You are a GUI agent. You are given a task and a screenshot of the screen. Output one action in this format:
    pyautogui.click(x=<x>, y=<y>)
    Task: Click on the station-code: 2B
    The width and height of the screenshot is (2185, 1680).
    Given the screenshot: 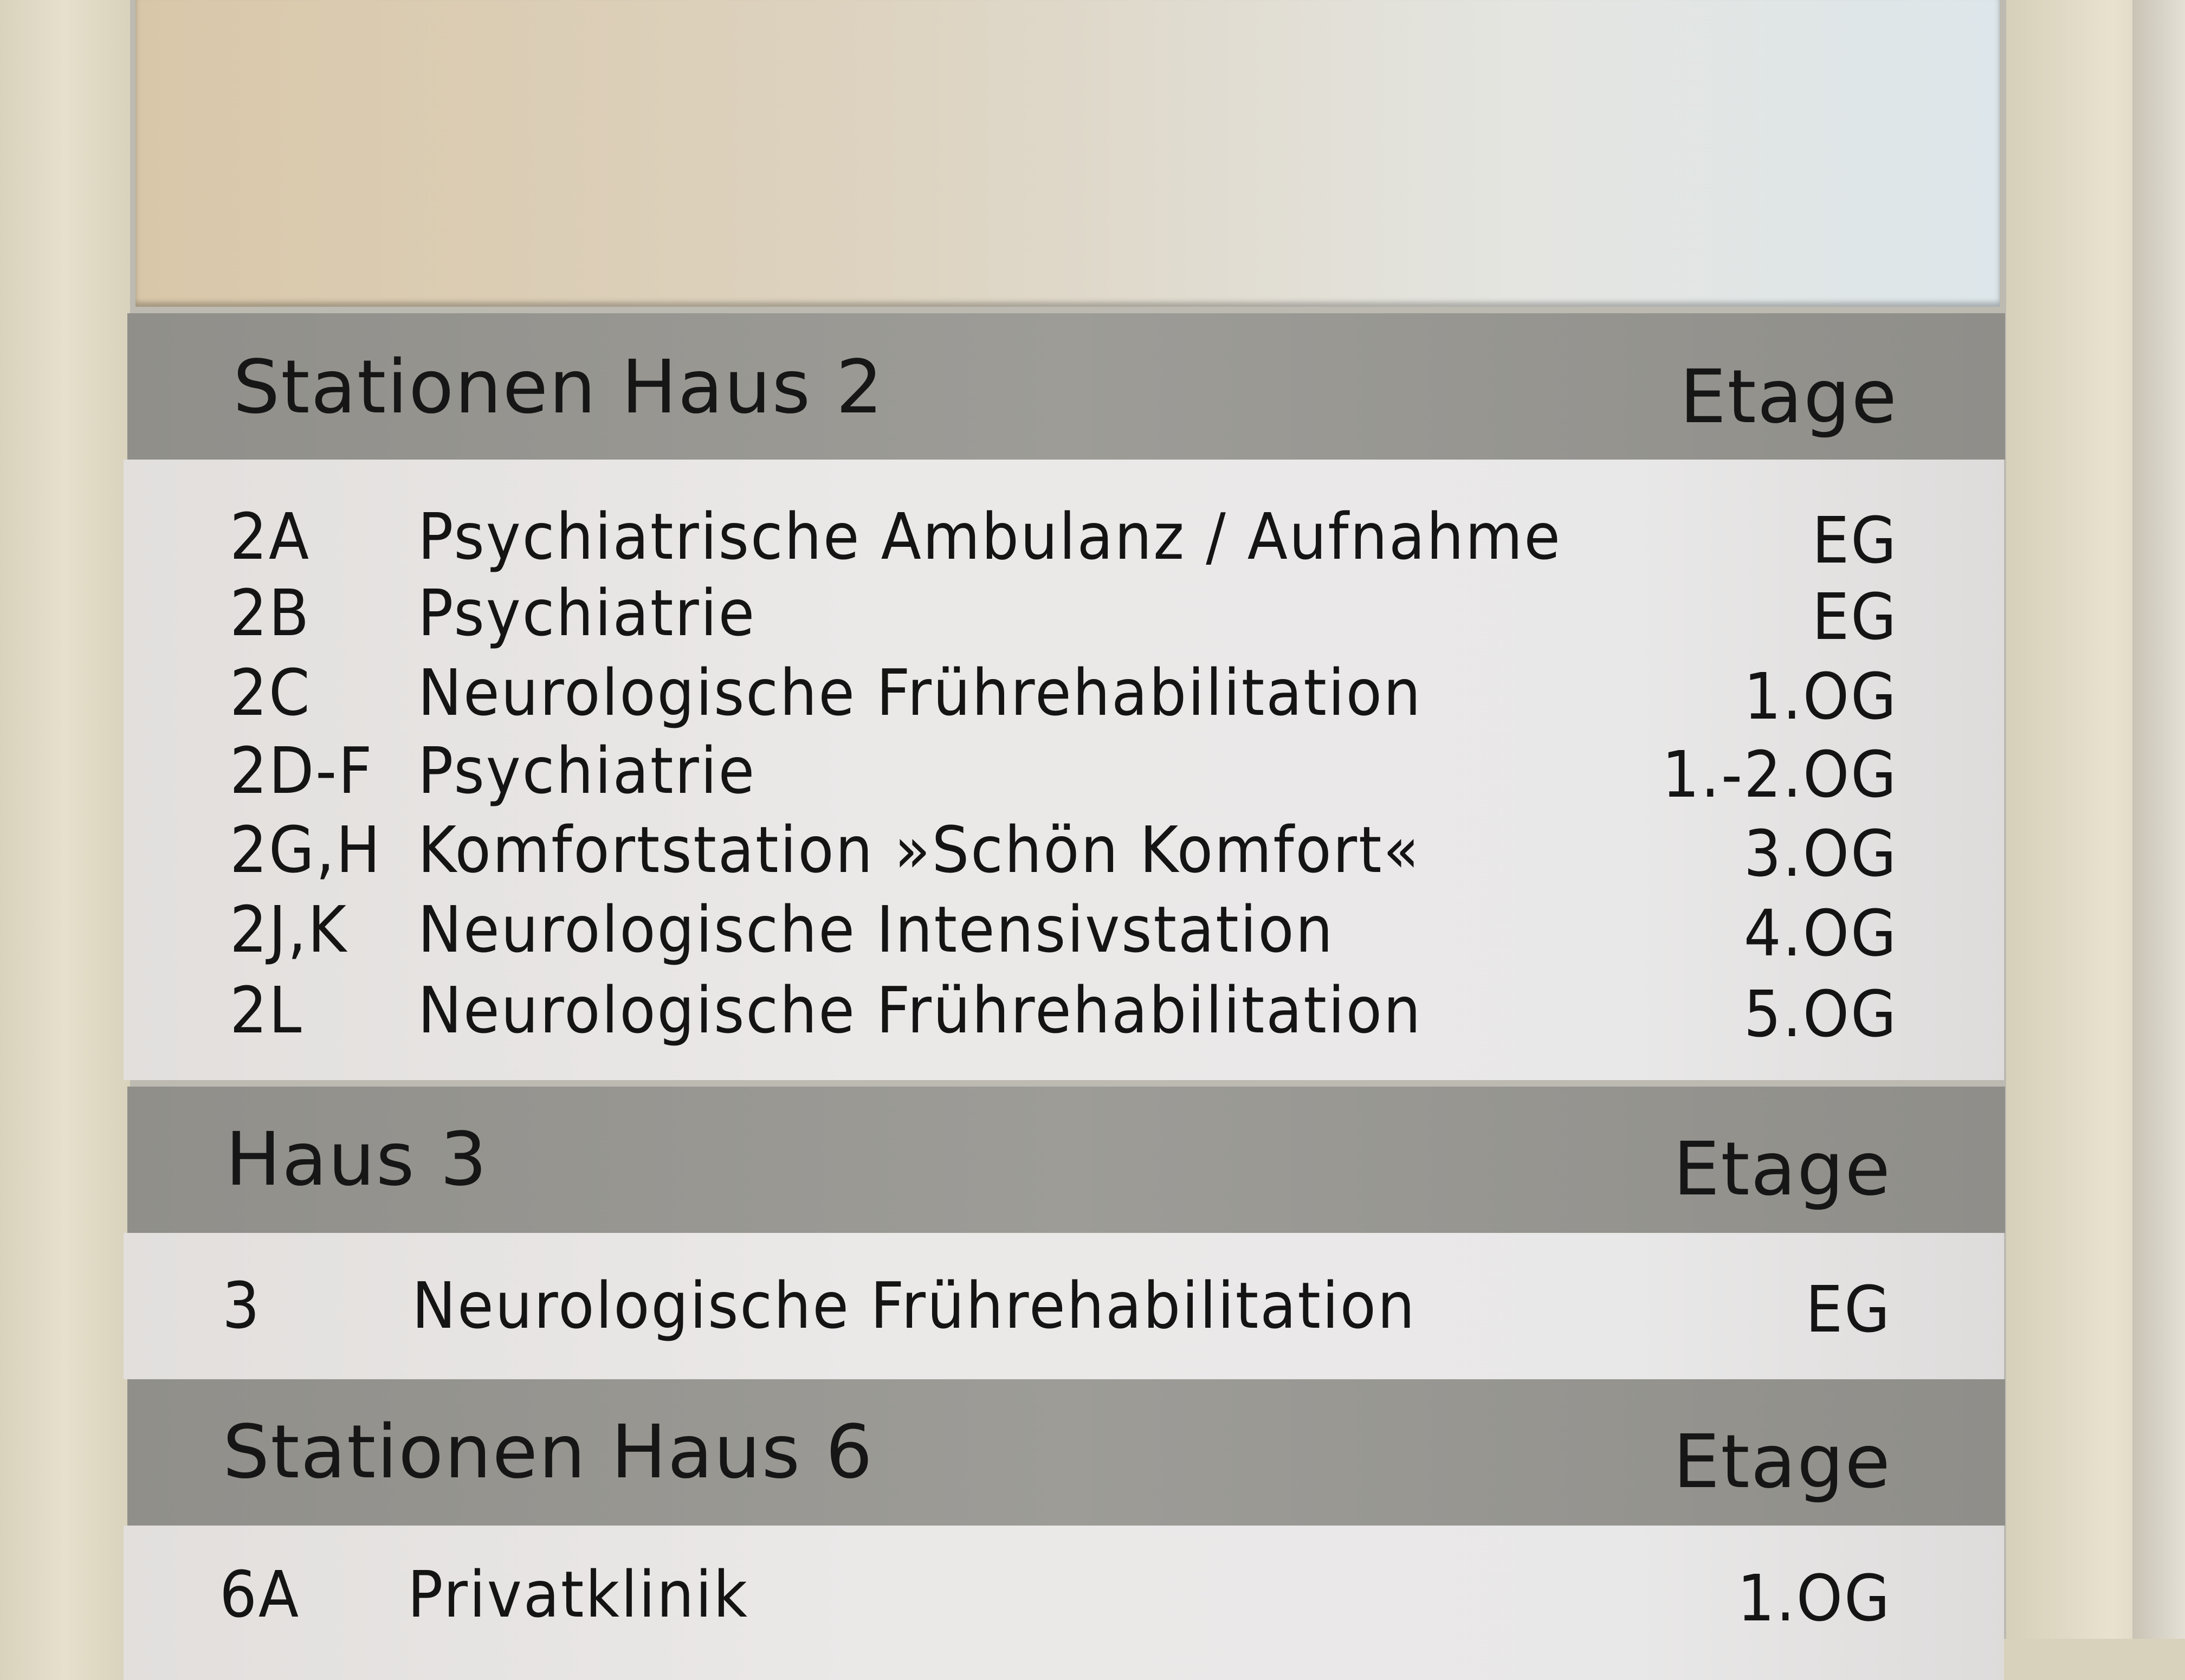 What is the action you would take?
    pyautogui.click(x=270, y=613)
    